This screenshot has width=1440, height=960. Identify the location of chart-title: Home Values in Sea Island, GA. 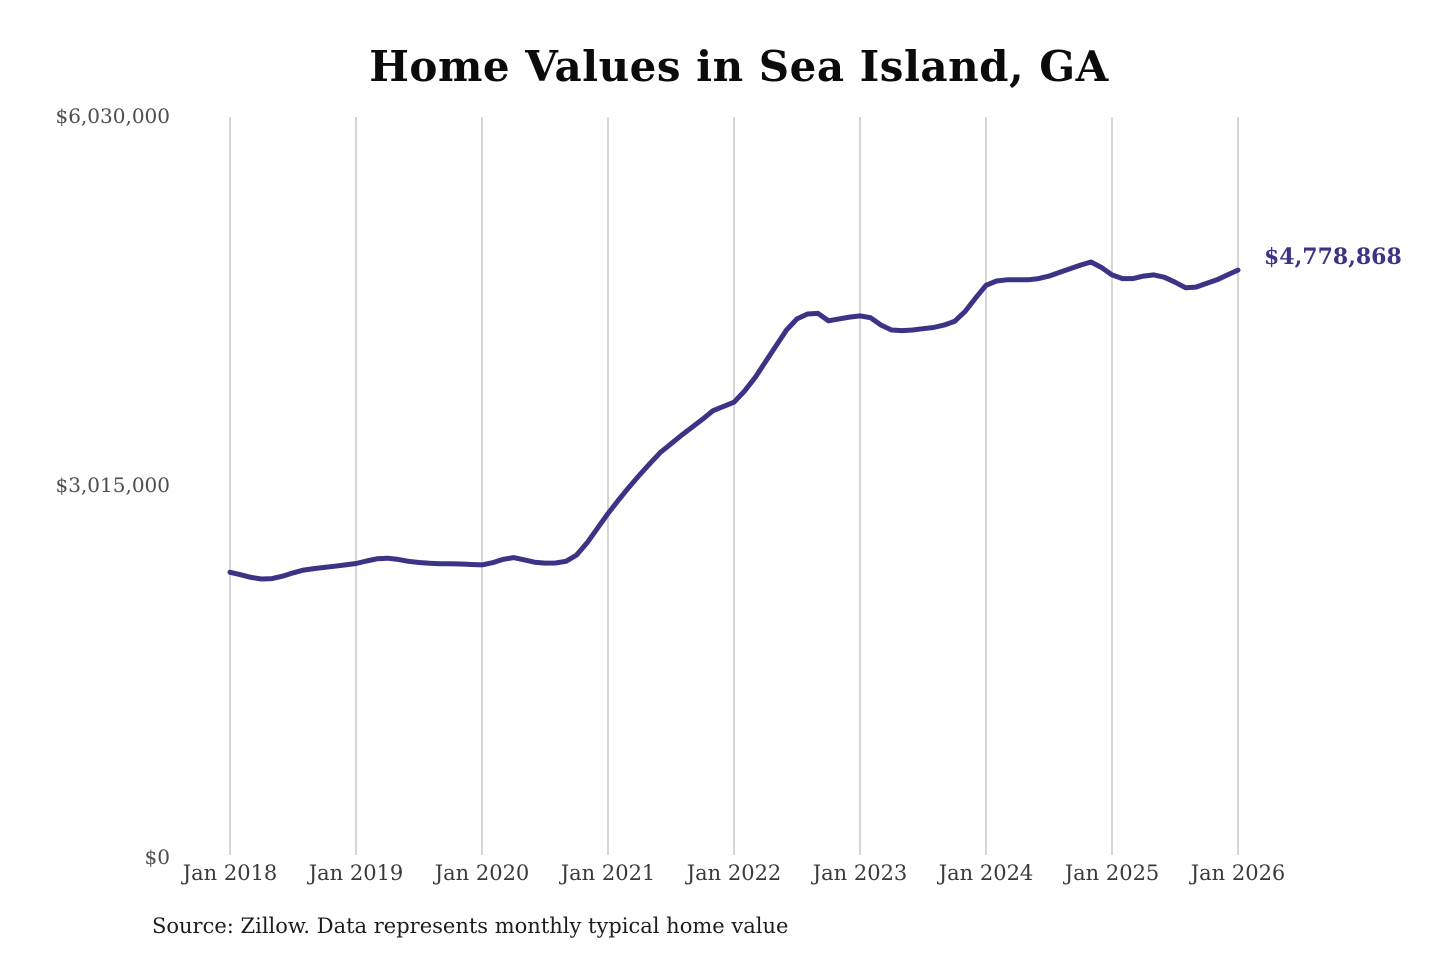
(739, 66).